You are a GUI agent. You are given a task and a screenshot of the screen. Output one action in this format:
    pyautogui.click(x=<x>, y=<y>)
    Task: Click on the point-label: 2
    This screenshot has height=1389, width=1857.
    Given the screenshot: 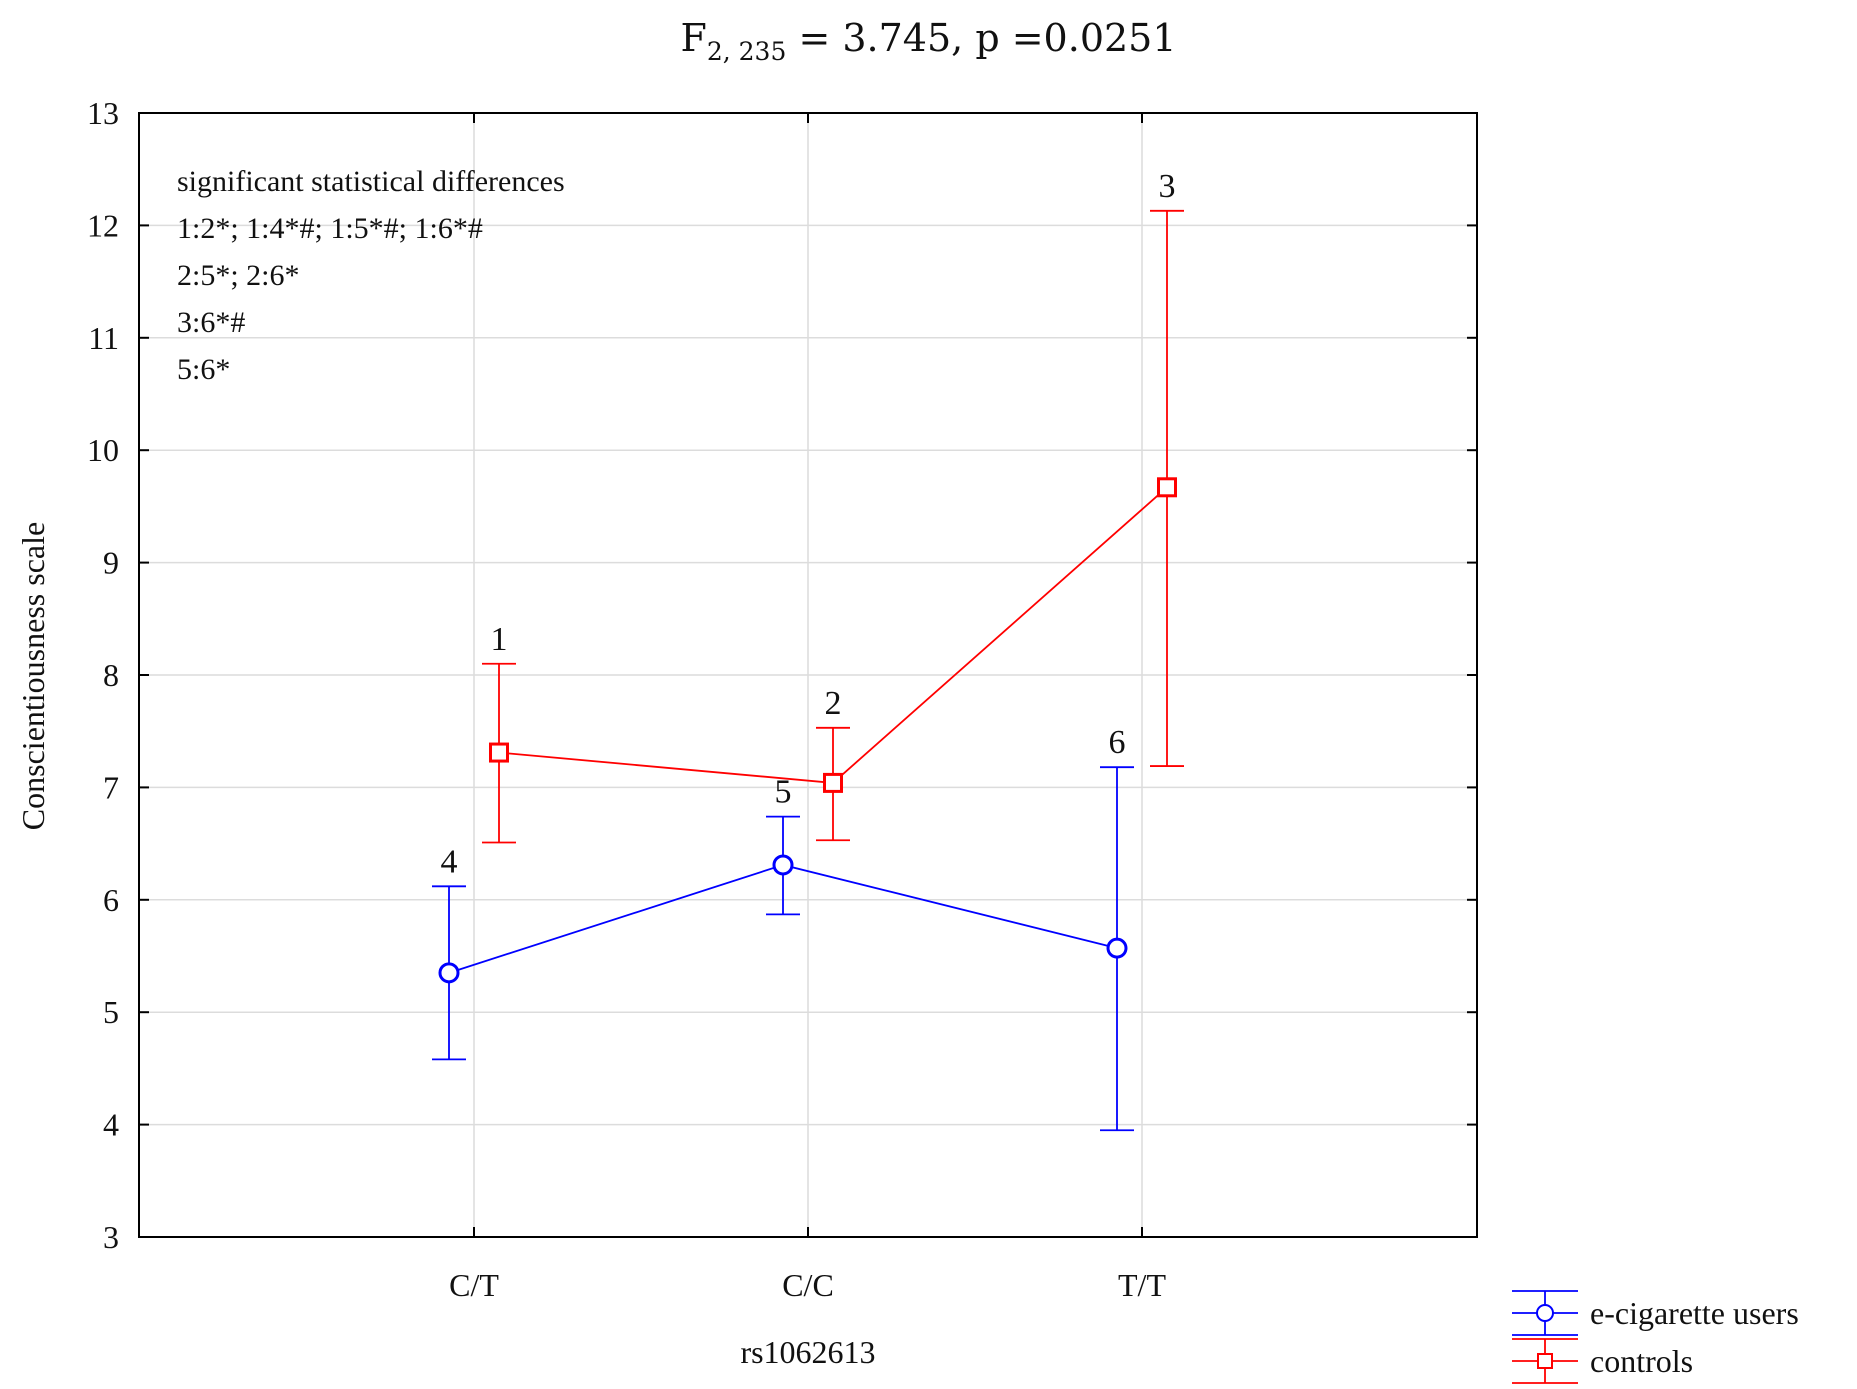 What is the action you would take?
    pyautogui.click(x=833, y=703)
    